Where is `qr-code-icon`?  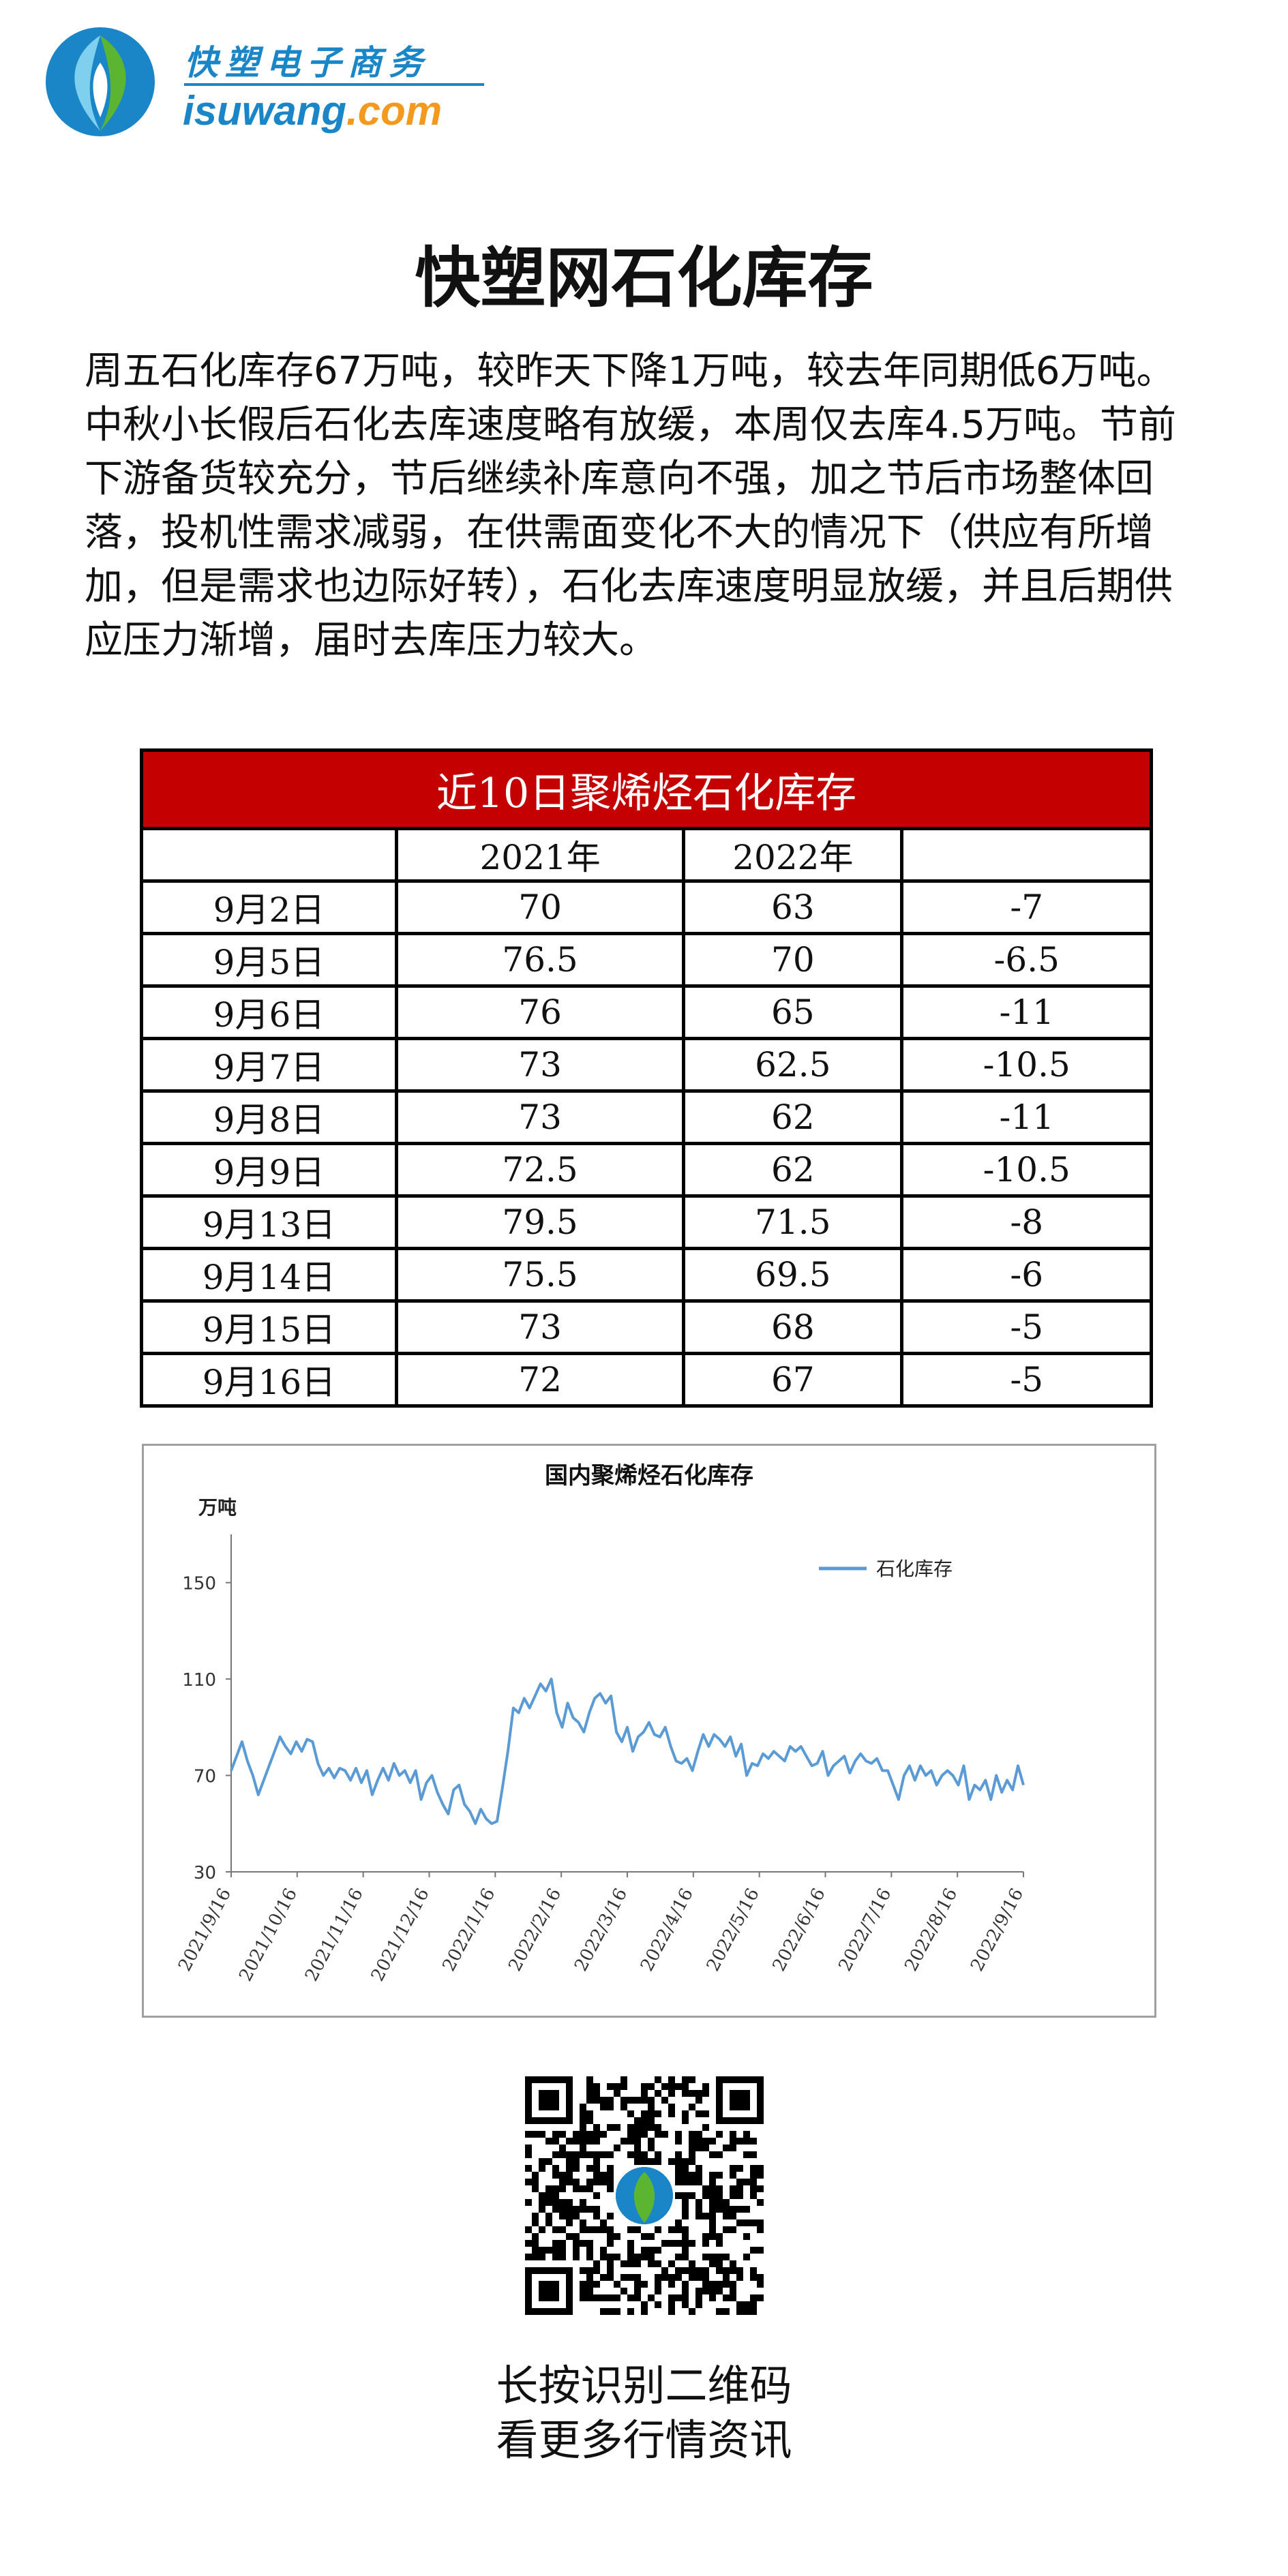
qr-code-icon is located at coordinates (644, 2195).